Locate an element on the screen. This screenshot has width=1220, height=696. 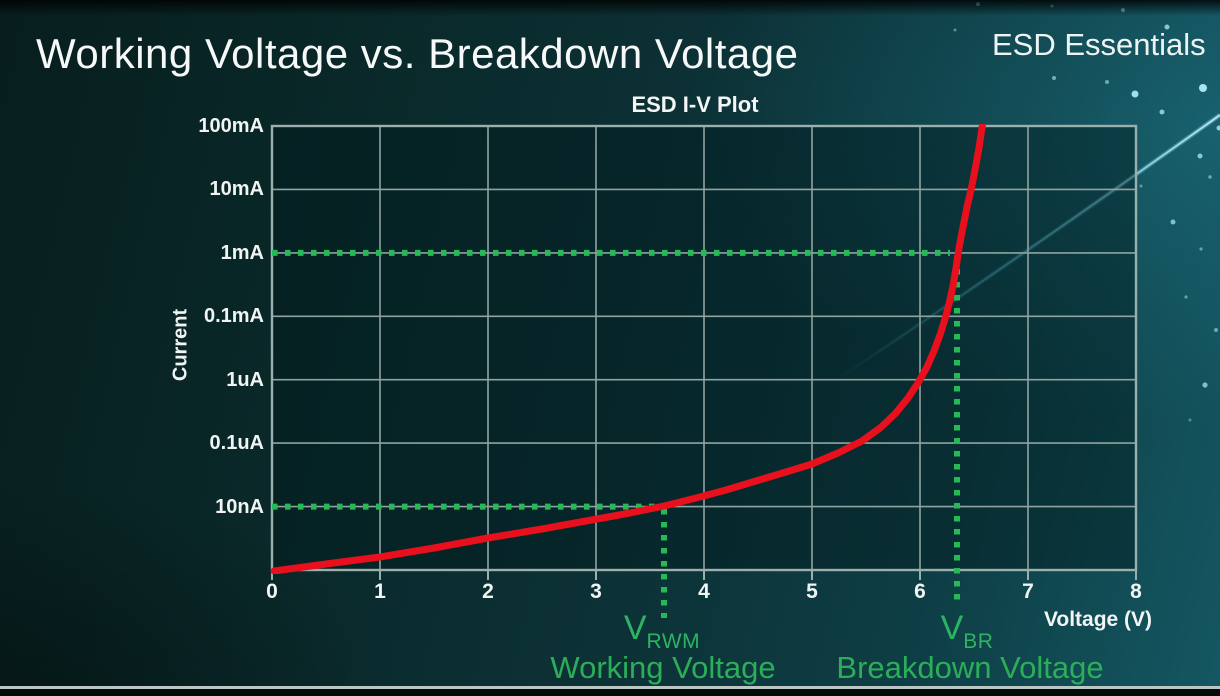
y-tick-1ma: 1mA is located at coordinates (242, 253).